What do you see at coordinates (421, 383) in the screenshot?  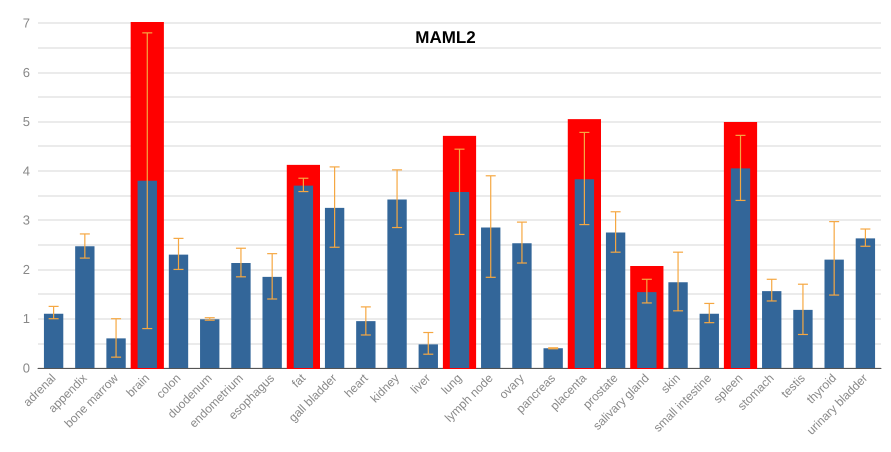 I see `x-tick-label: liver` at bounding box center [421, 383].